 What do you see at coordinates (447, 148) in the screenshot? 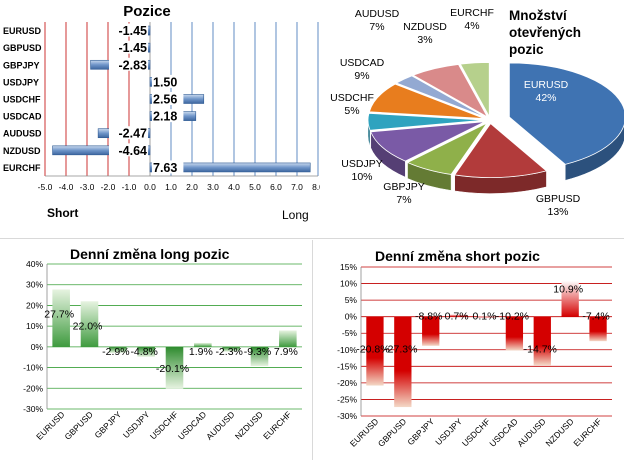
I see `pie-slice-gbpjpy` at bounding box center [447, 148].